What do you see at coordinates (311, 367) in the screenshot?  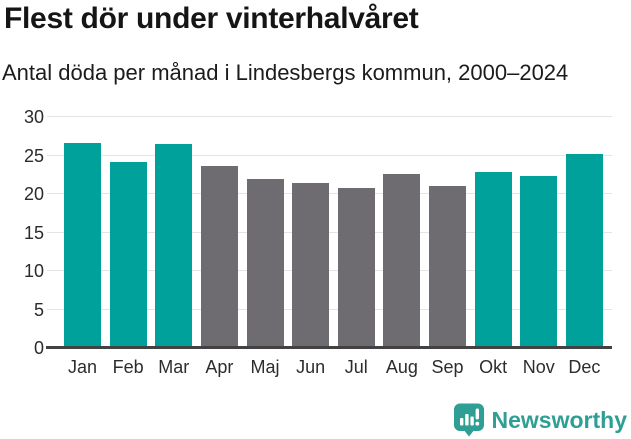 I see `x-tick-label-jun: Jun` at bounding box center [311, 367].